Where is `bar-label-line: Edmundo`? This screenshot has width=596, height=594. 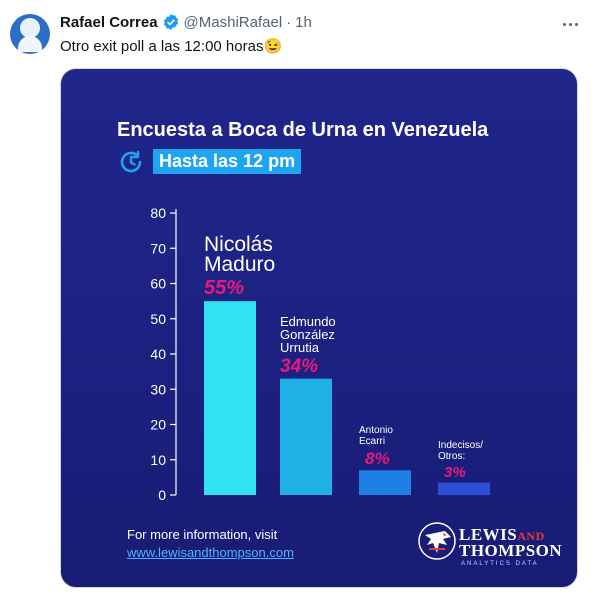
bar-label-line: Edmundo is located at coordinates (308, 321).